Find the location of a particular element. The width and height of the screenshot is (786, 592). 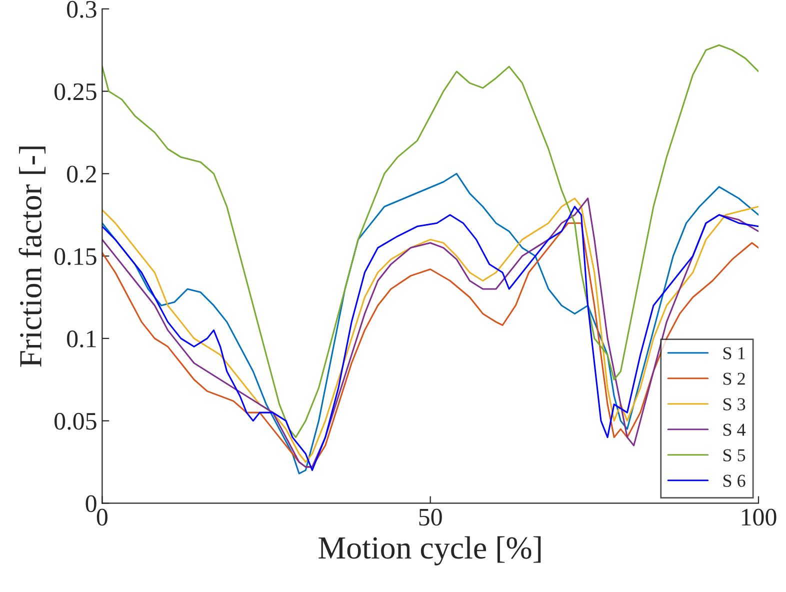

legend-label: S 1 is located at coordinates (734, 353).